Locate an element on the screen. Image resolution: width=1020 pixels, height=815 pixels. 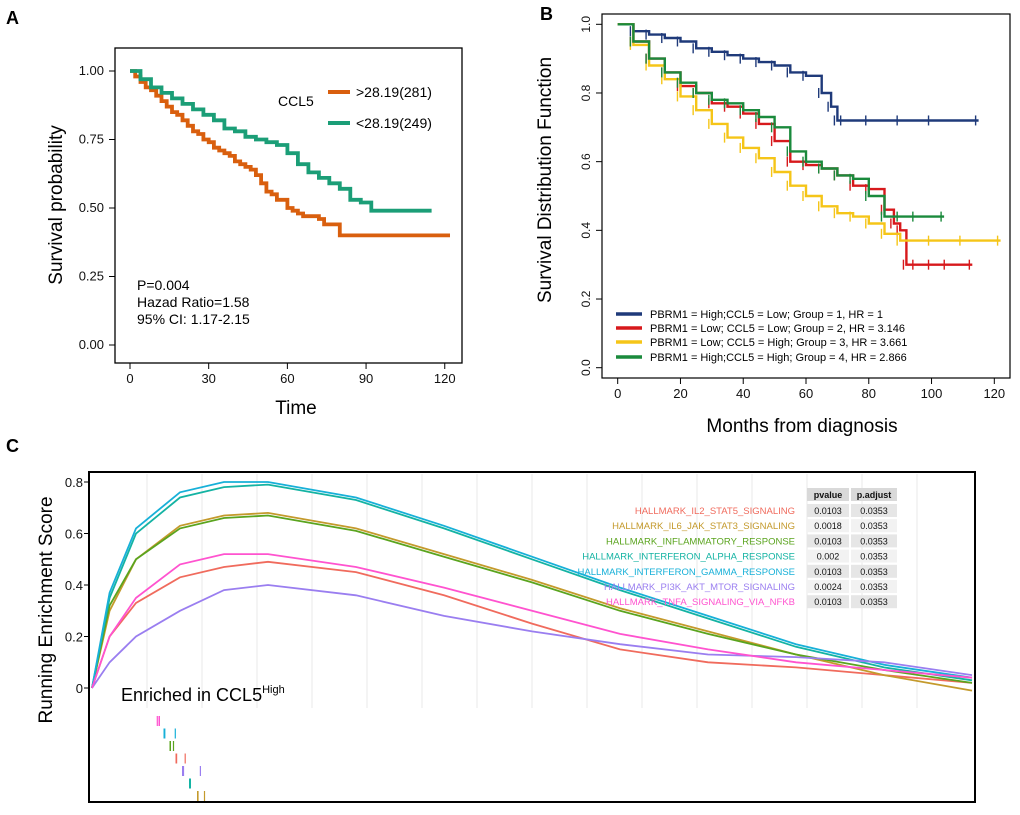
panel-b-xlabel: Months from diagnosis is located at coordinates (801, 426).